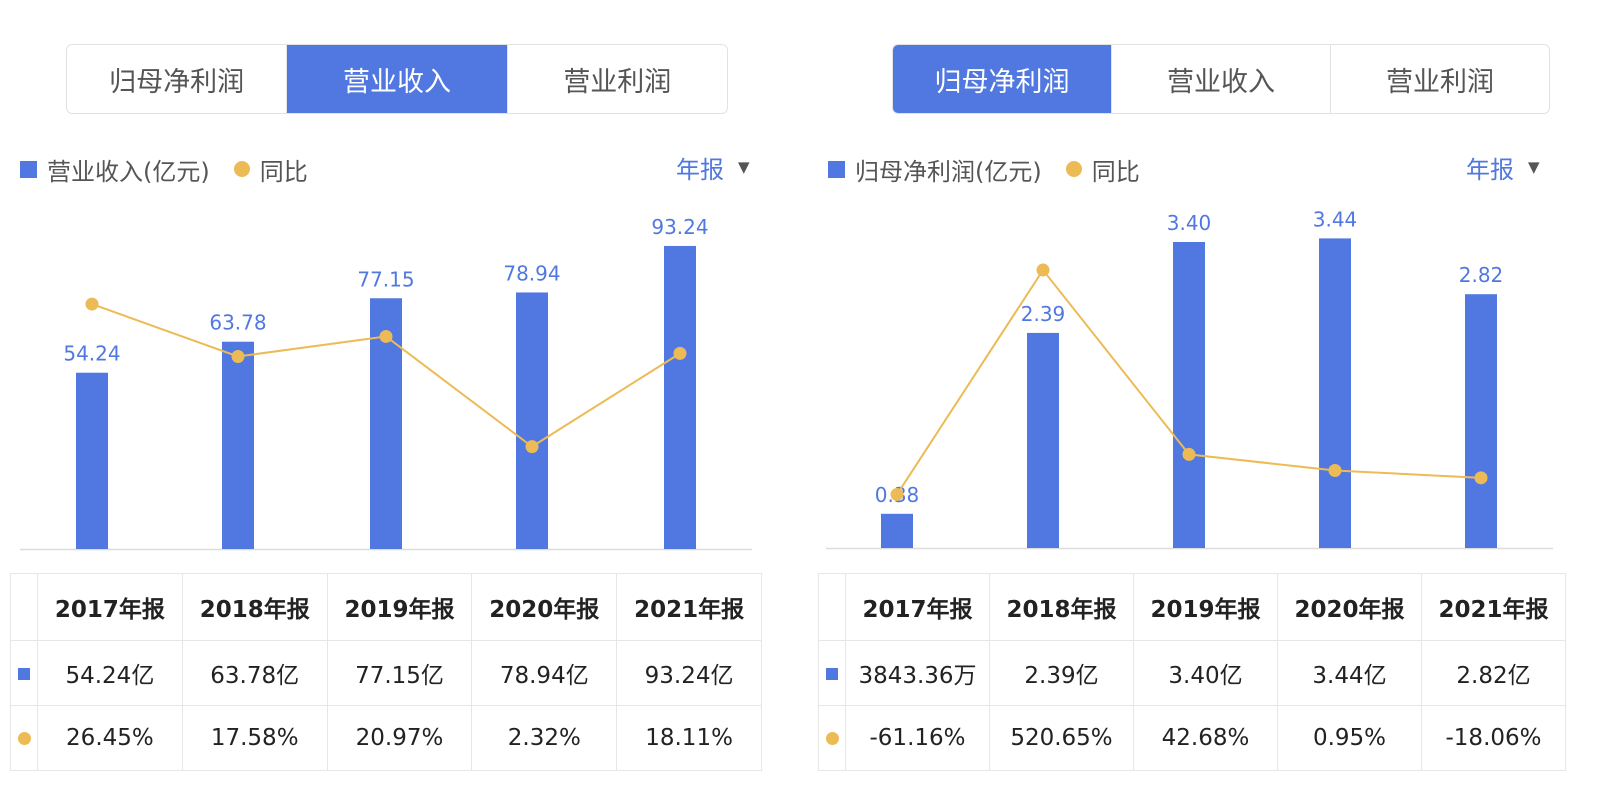  I want to click on value-cell: 2.39亿, so click(1061, 673).